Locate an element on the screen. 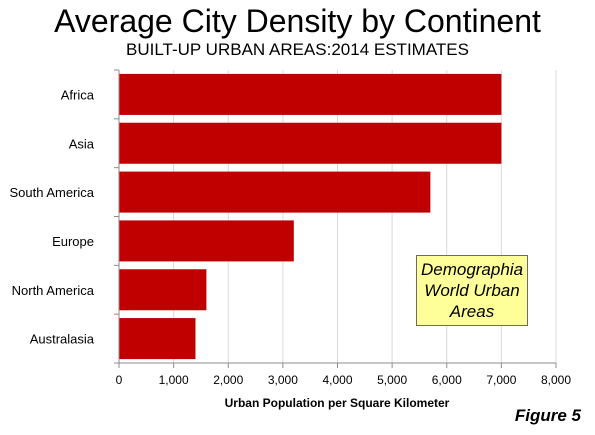 This screenshot has height=435, width=595. x-tick-label: 2,000 is located at coordinates (228, 380).